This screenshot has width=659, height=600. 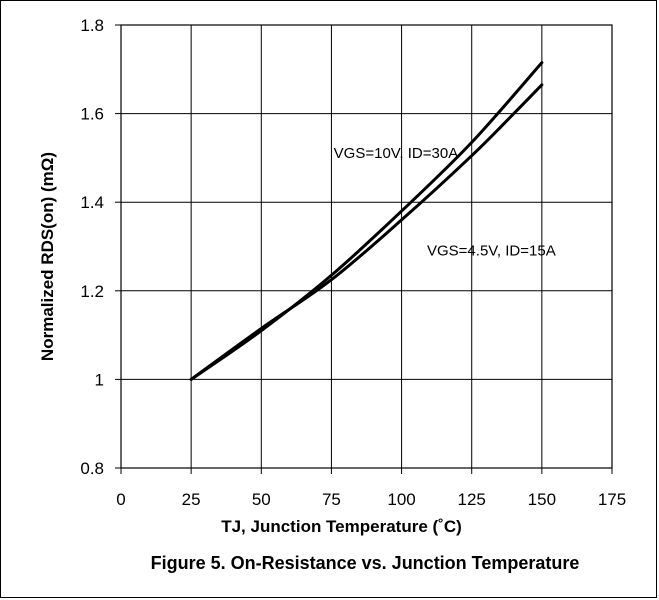 What do you see at coordinates (491, 250) in the screenshot?
I see `series-annotation-2: VGS=4.5V, ID=15A` at bounding box center [491, 250].